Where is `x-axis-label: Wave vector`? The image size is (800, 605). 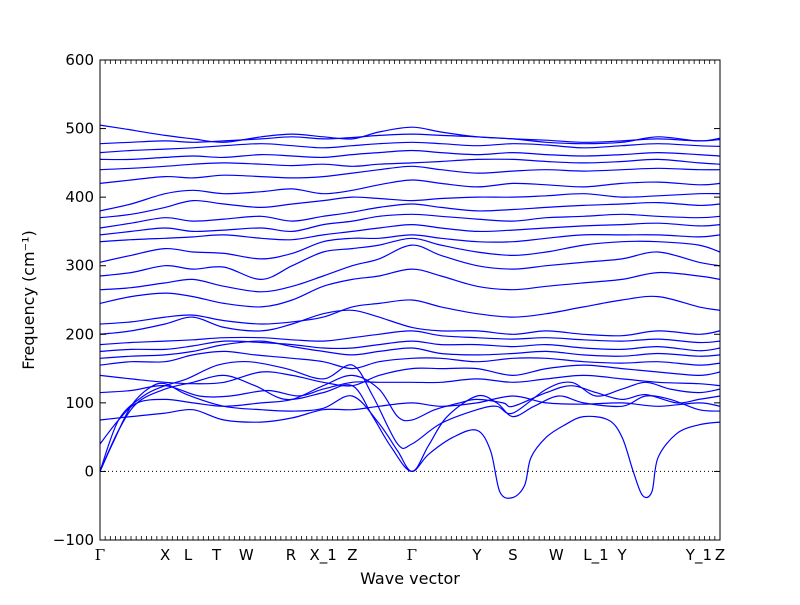
x-axis-label: Wave vector is located at coordinates (410, 578).